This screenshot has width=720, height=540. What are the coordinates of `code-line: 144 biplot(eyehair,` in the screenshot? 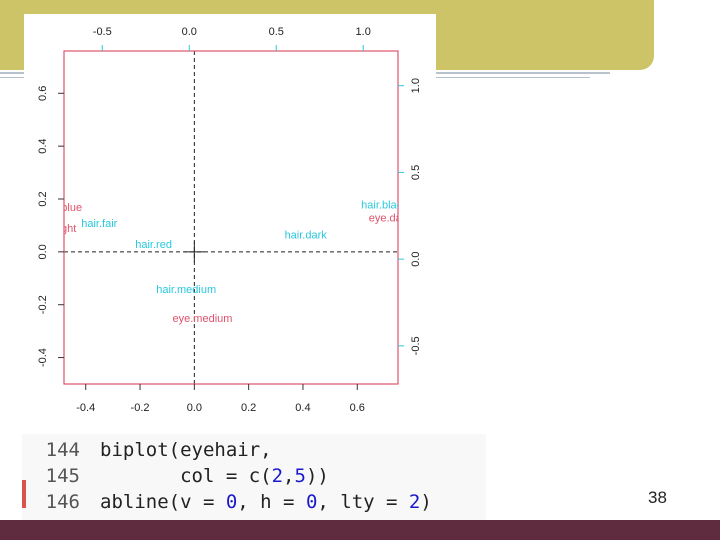 It's located at (147, 450).